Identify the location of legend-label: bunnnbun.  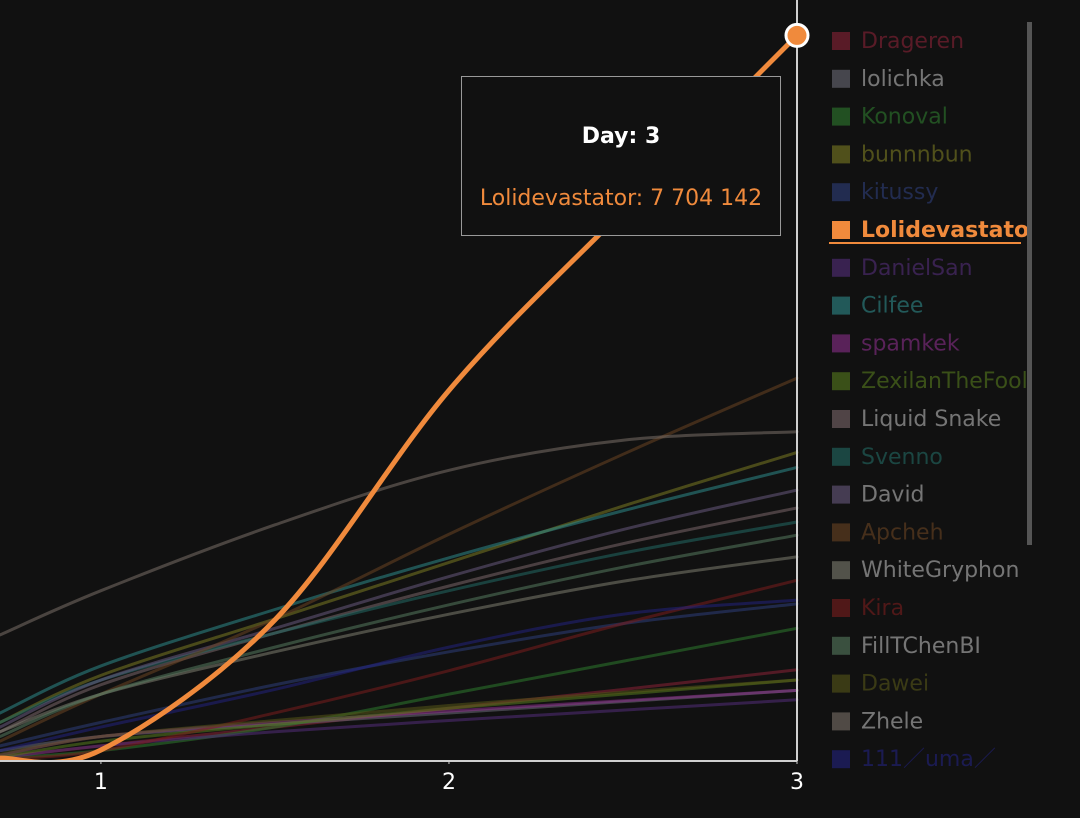
(917, 154).